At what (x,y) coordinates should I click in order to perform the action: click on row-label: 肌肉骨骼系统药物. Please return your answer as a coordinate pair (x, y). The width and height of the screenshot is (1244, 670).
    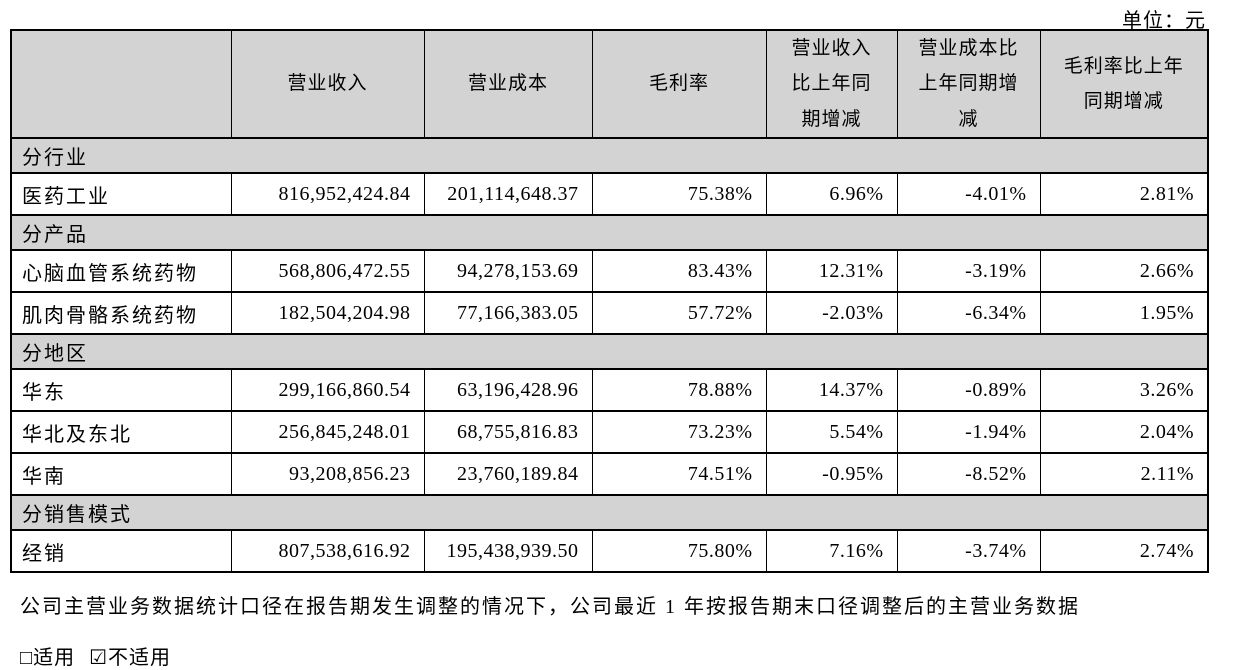
    Looking at the image, I should click on (121, 313).